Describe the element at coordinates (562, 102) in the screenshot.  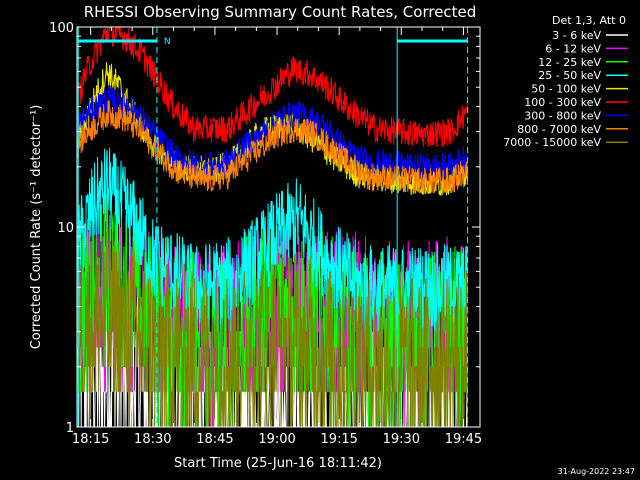
I see `legend-label: 100 - 300 keV` at that location.